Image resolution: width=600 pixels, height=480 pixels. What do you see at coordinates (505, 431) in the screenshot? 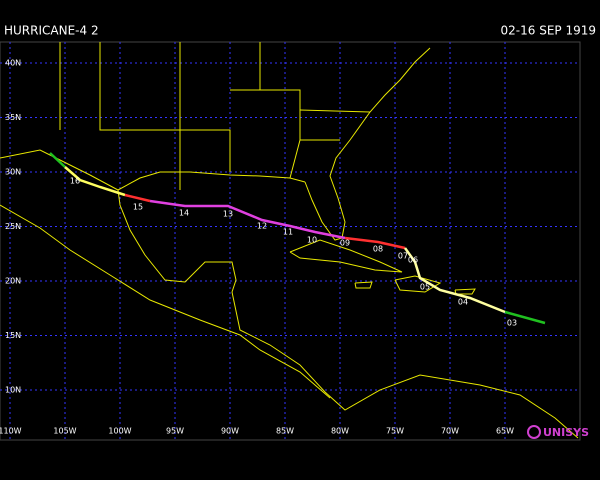
I see `lon-label: 65W` at bounding box center [505, 431].